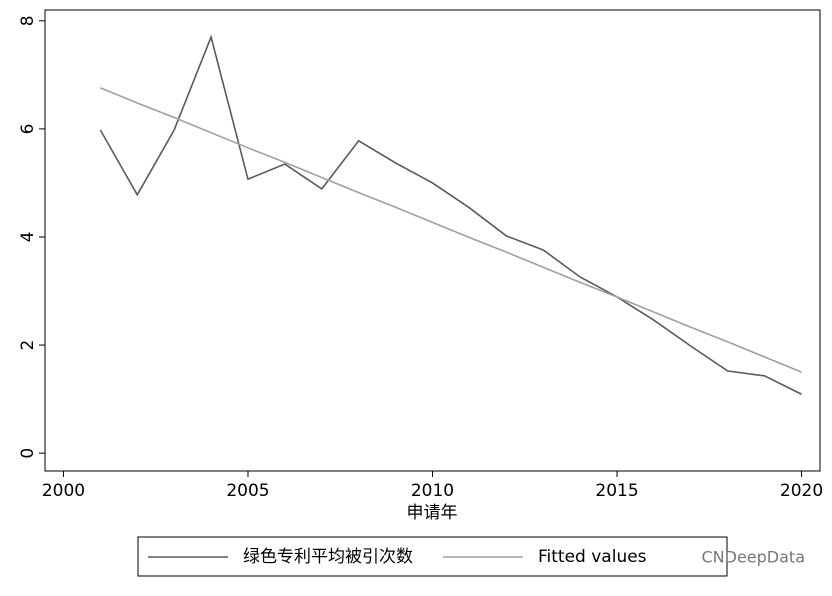 Image resolution: width=832 pixels, height=596 pixels. I want to click on watermark: CNDeepData, so click(753, 557).